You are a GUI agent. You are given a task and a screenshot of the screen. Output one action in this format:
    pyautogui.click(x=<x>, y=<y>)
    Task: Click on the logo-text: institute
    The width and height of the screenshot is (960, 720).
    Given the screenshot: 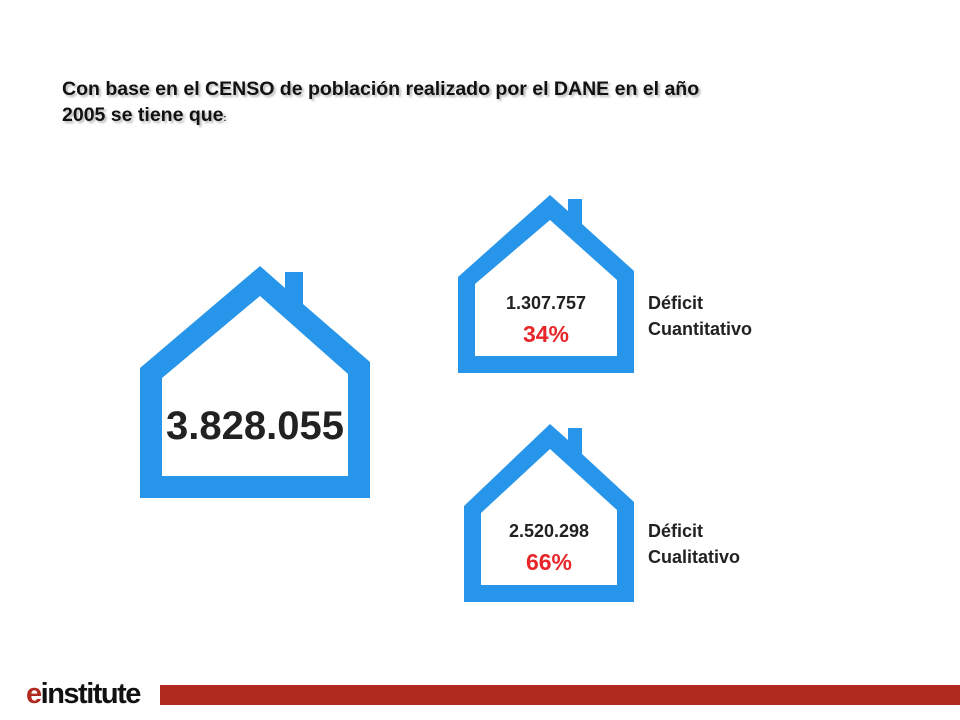 What is the action you would take?
    pyautogui.click(x=91, y=694)
    